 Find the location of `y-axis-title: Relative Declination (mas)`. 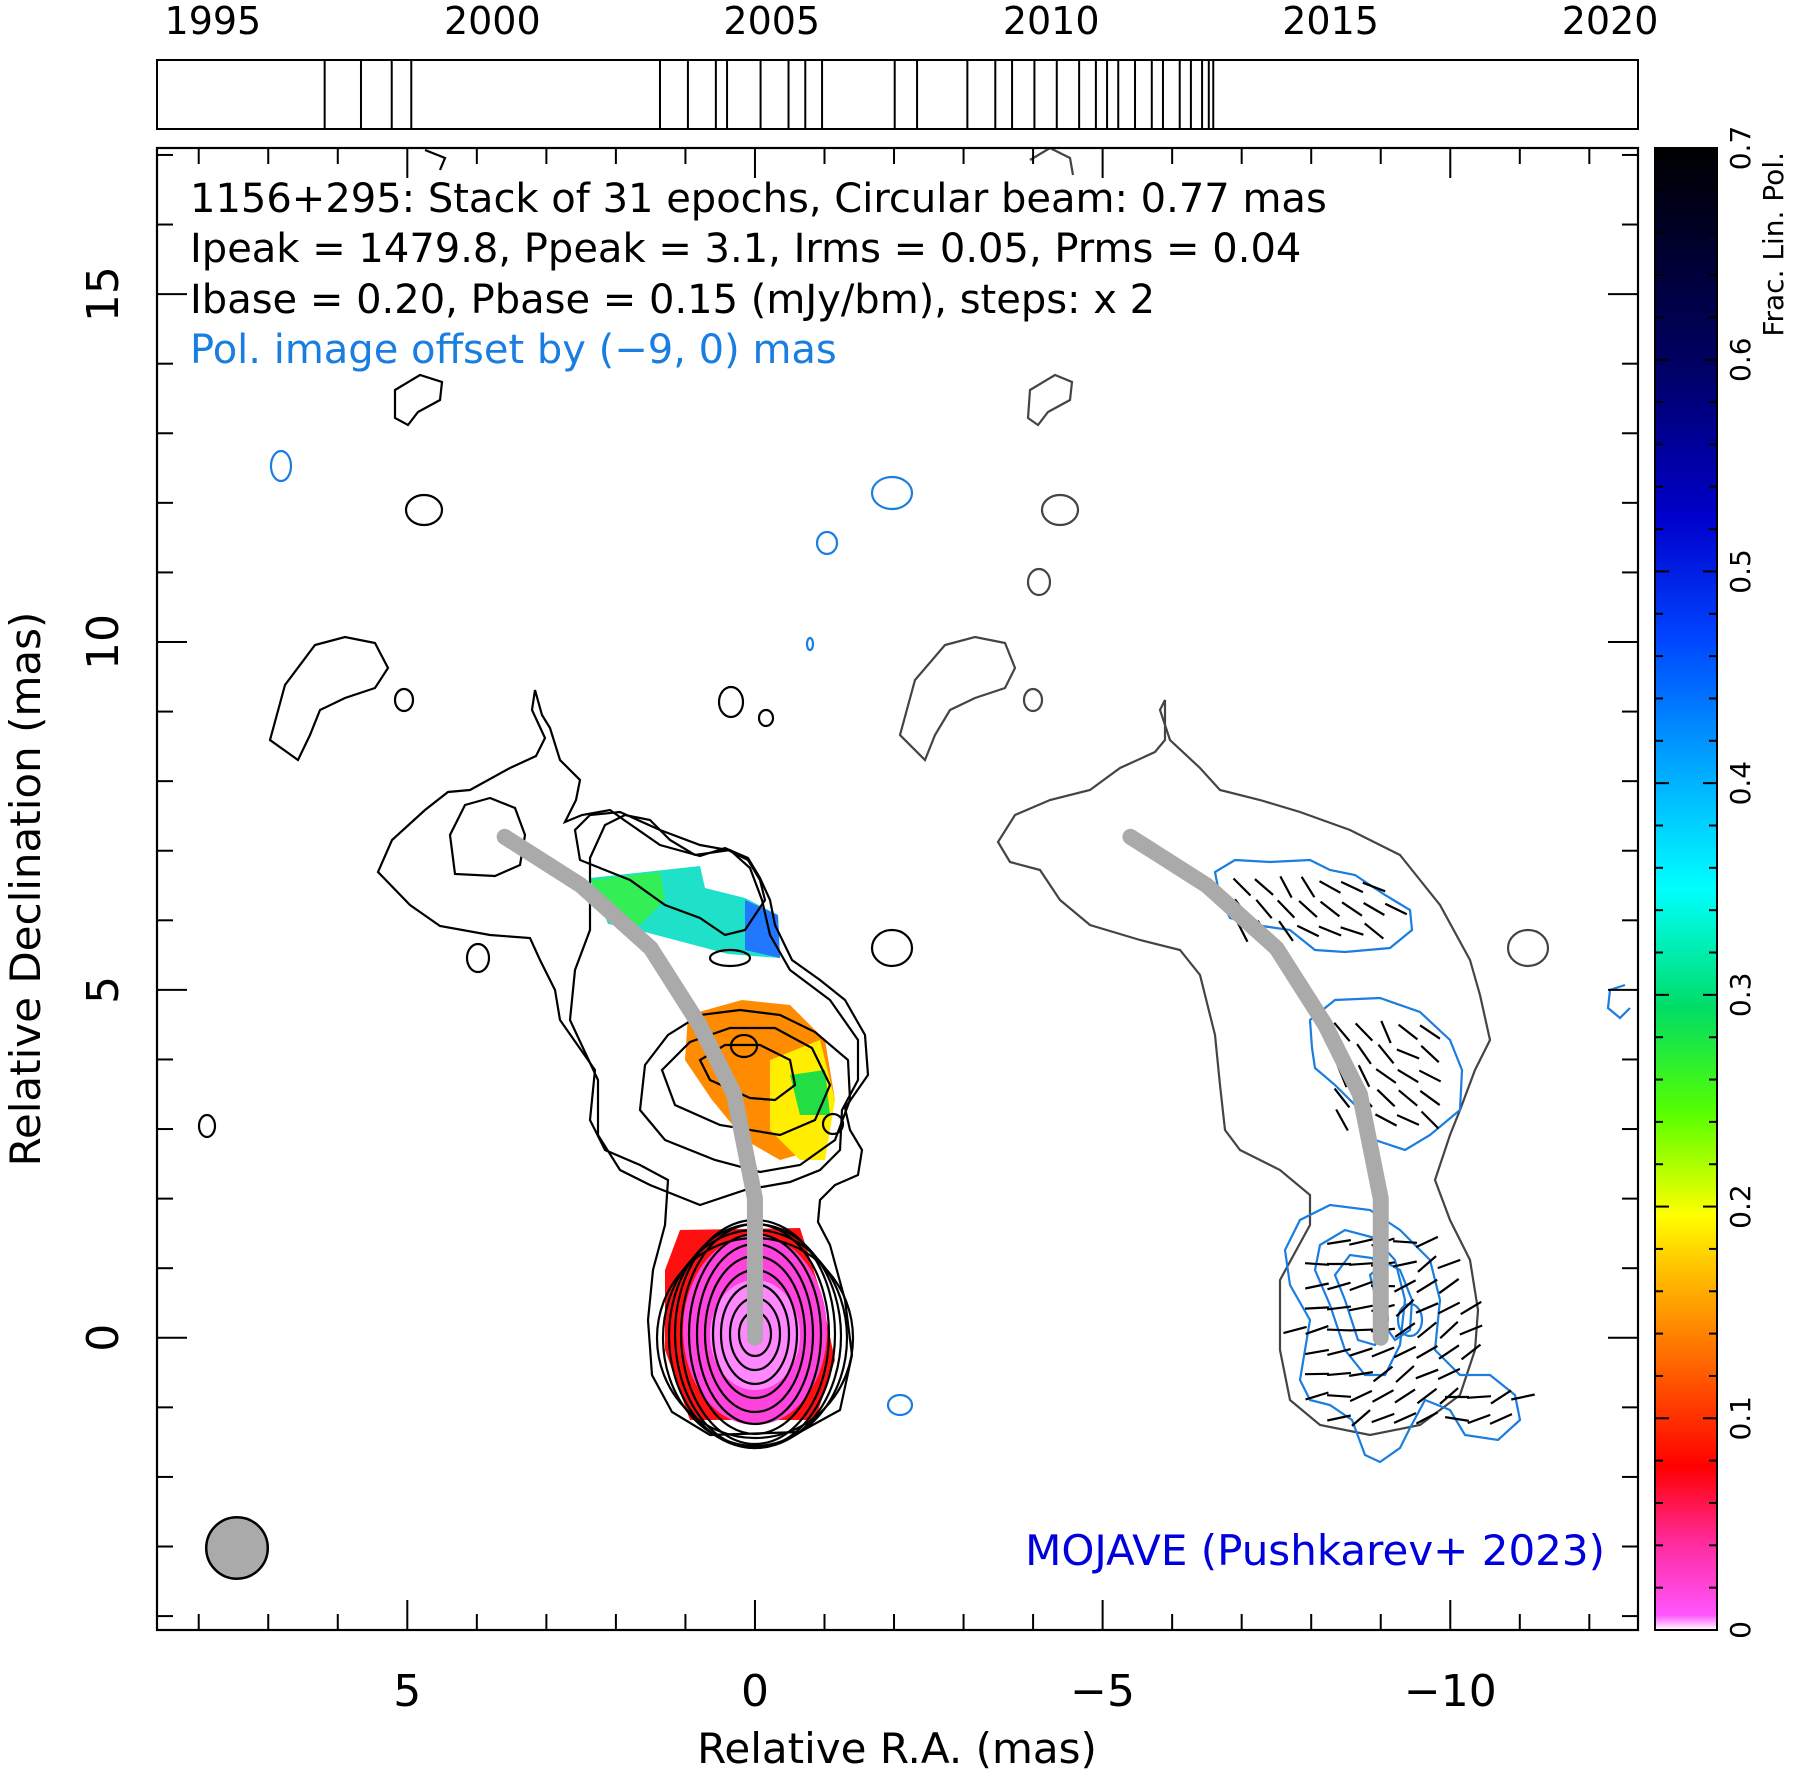

y-axis-title: Relative Declination (mas) is located at coordinates (25, 889).